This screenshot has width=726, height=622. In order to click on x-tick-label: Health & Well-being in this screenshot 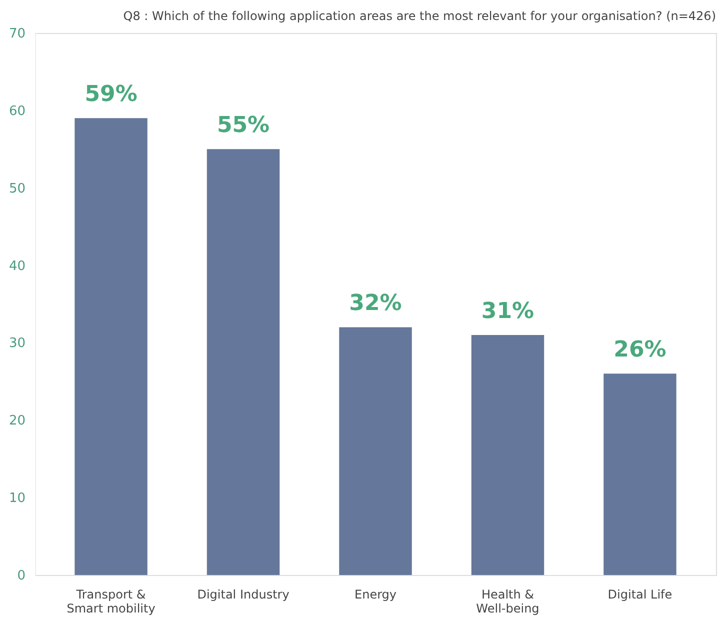, I will do `click(508, 602)`.